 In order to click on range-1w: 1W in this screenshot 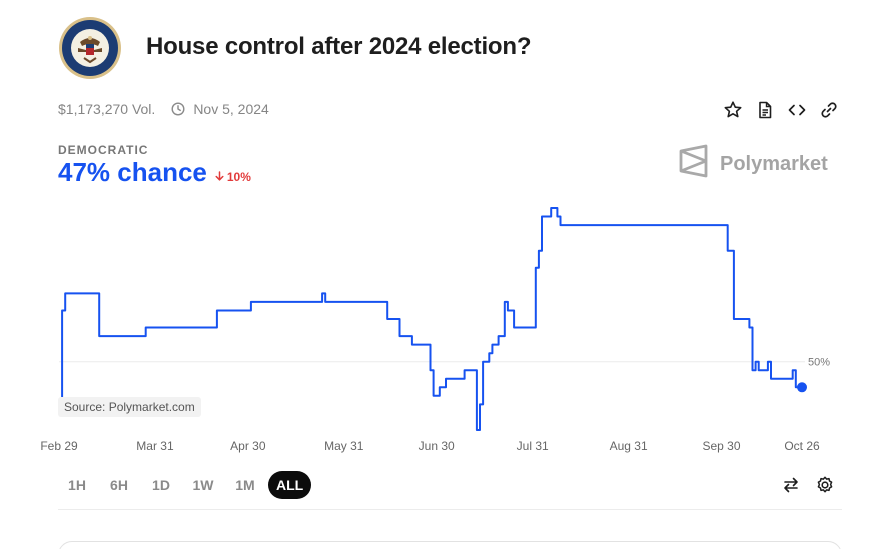, I will do `click(203, 485)`.